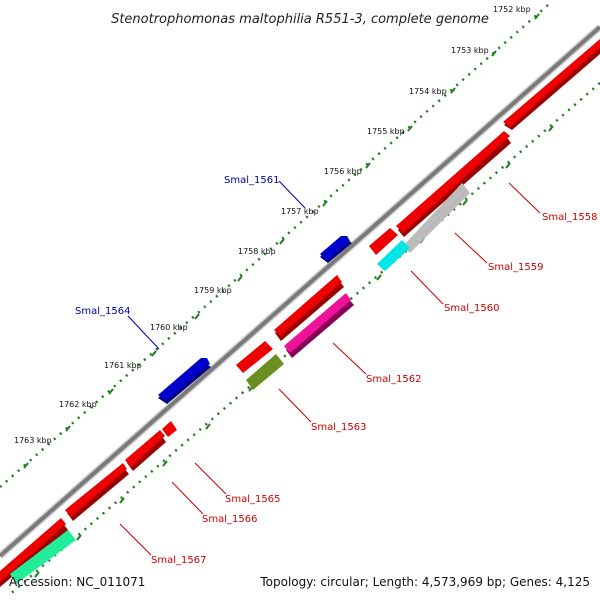 The height and width of the screenshot is (600, 600). What do you see at coordinates (471, 308) in the screenshot?
I see `gene-label-smal-1560: Smal_1560` at bounding box center [471, 308].